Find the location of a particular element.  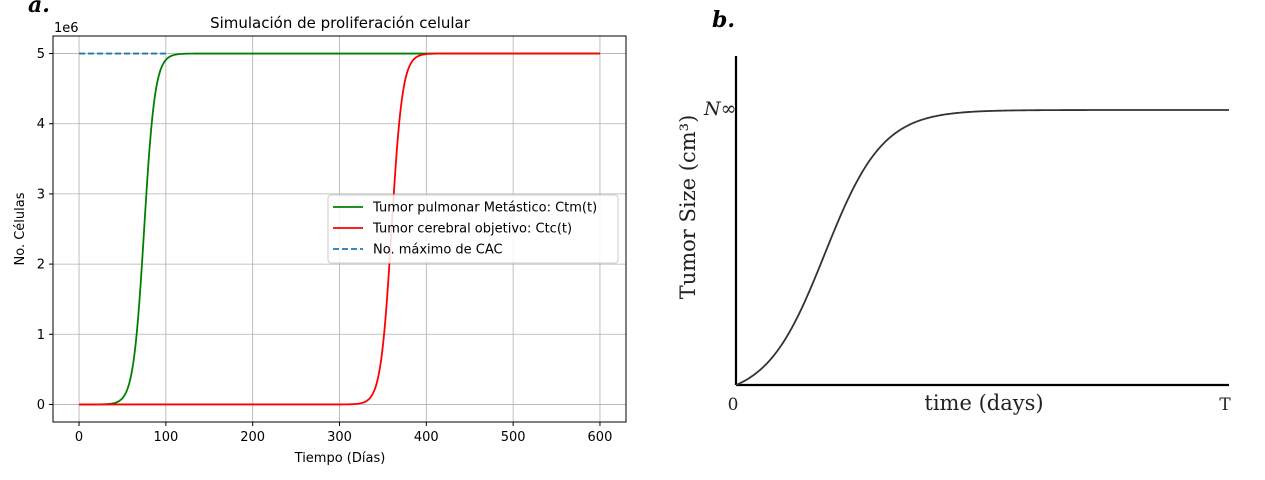

legend-label-2: Tumor cerebral objetivo: Ctc(t) is located at coordinates (472, 229).